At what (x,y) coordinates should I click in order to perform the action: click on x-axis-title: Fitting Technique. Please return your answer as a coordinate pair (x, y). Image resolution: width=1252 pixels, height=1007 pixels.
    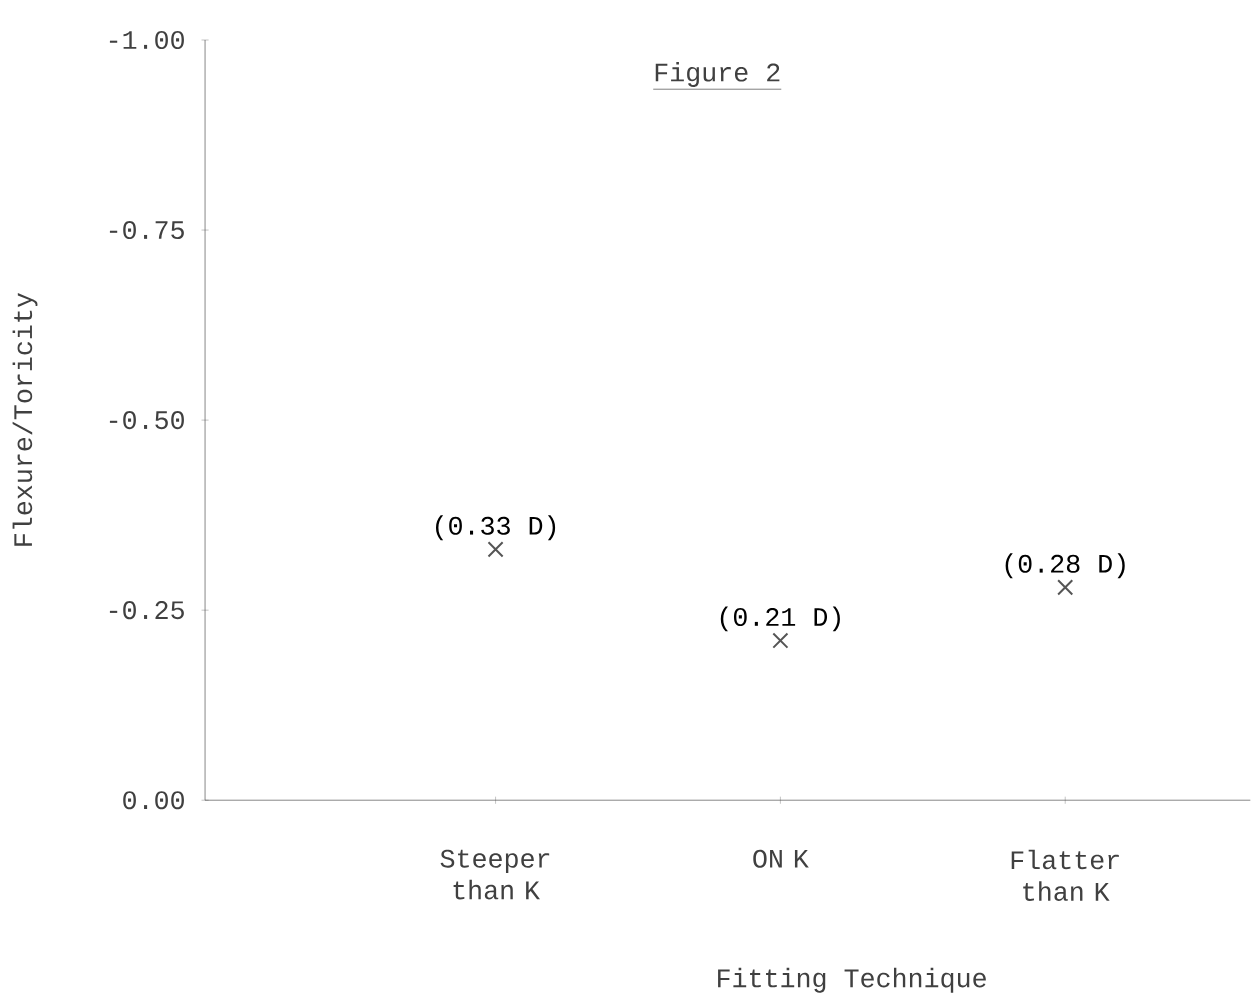
    Looking at the image, I should click on (852, 980).